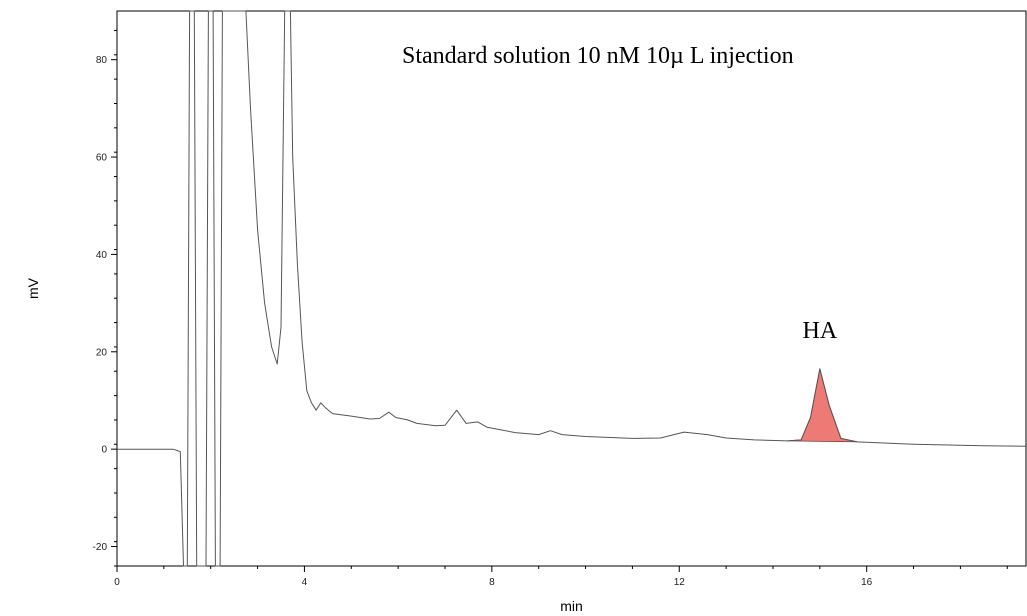 The height and width of the screenshot is (616, 1027). What do you see at coordinates (102, 60) in the screenshot?
I see `y-tick-label: 80` at bounding box center [102, 60].